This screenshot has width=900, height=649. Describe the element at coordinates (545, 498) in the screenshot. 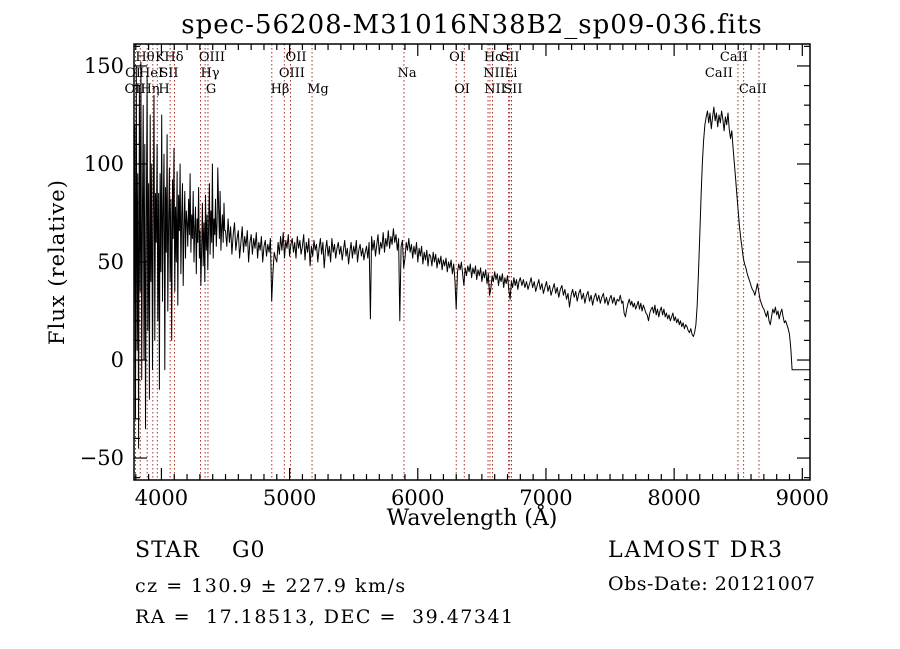

I see `x-tick-label: 7000` at that location.